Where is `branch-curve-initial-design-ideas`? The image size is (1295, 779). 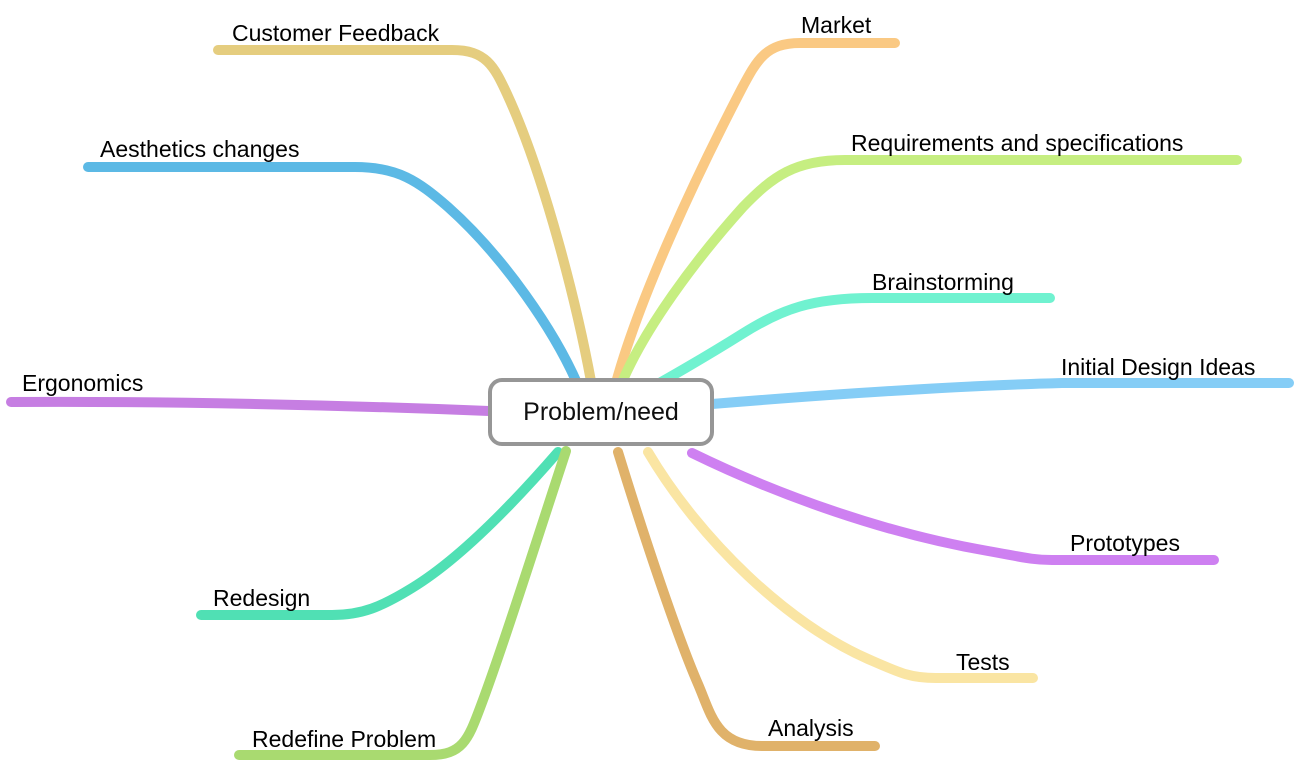
branch-curve-initial-design-ideas is located at coordinates (1000, 393).